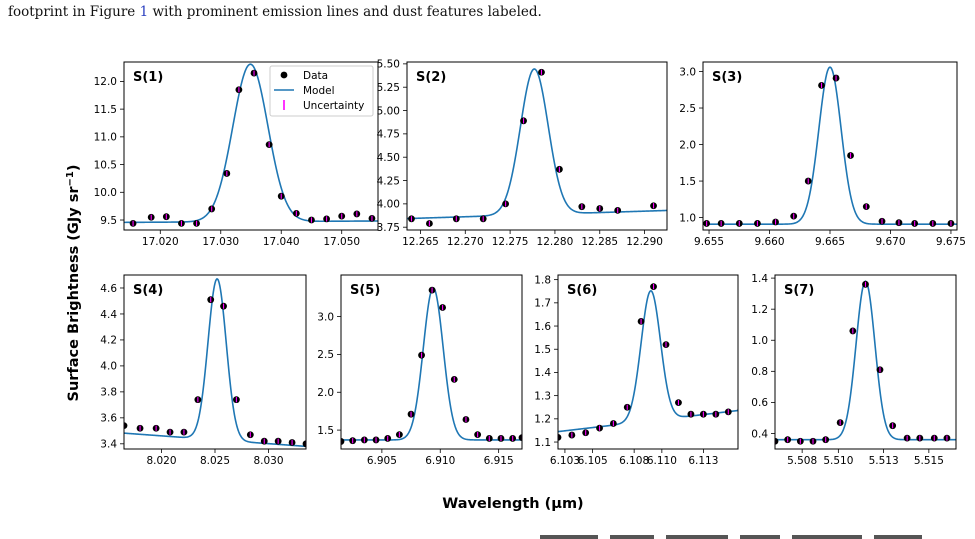 This screenshot has width=975, height=539. I want to click on x-tick-label-s2: 12.285, so click(599, 242).